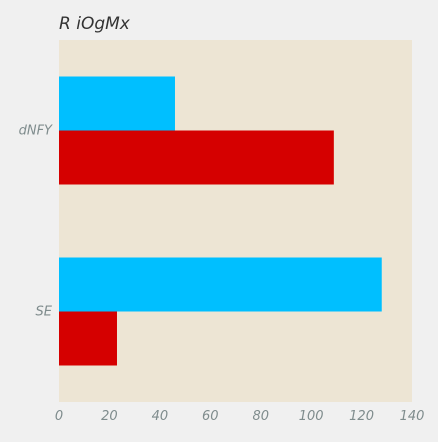  What do you see at coordinates (210, 416) in the screenshot?
I see `x-tick-label: 60` at bounding box center [210, 416].